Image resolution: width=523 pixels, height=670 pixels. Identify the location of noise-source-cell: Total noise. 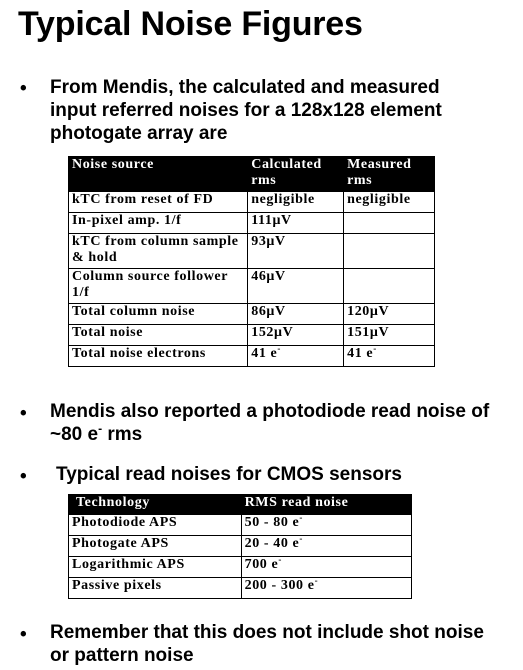
(158, 335).